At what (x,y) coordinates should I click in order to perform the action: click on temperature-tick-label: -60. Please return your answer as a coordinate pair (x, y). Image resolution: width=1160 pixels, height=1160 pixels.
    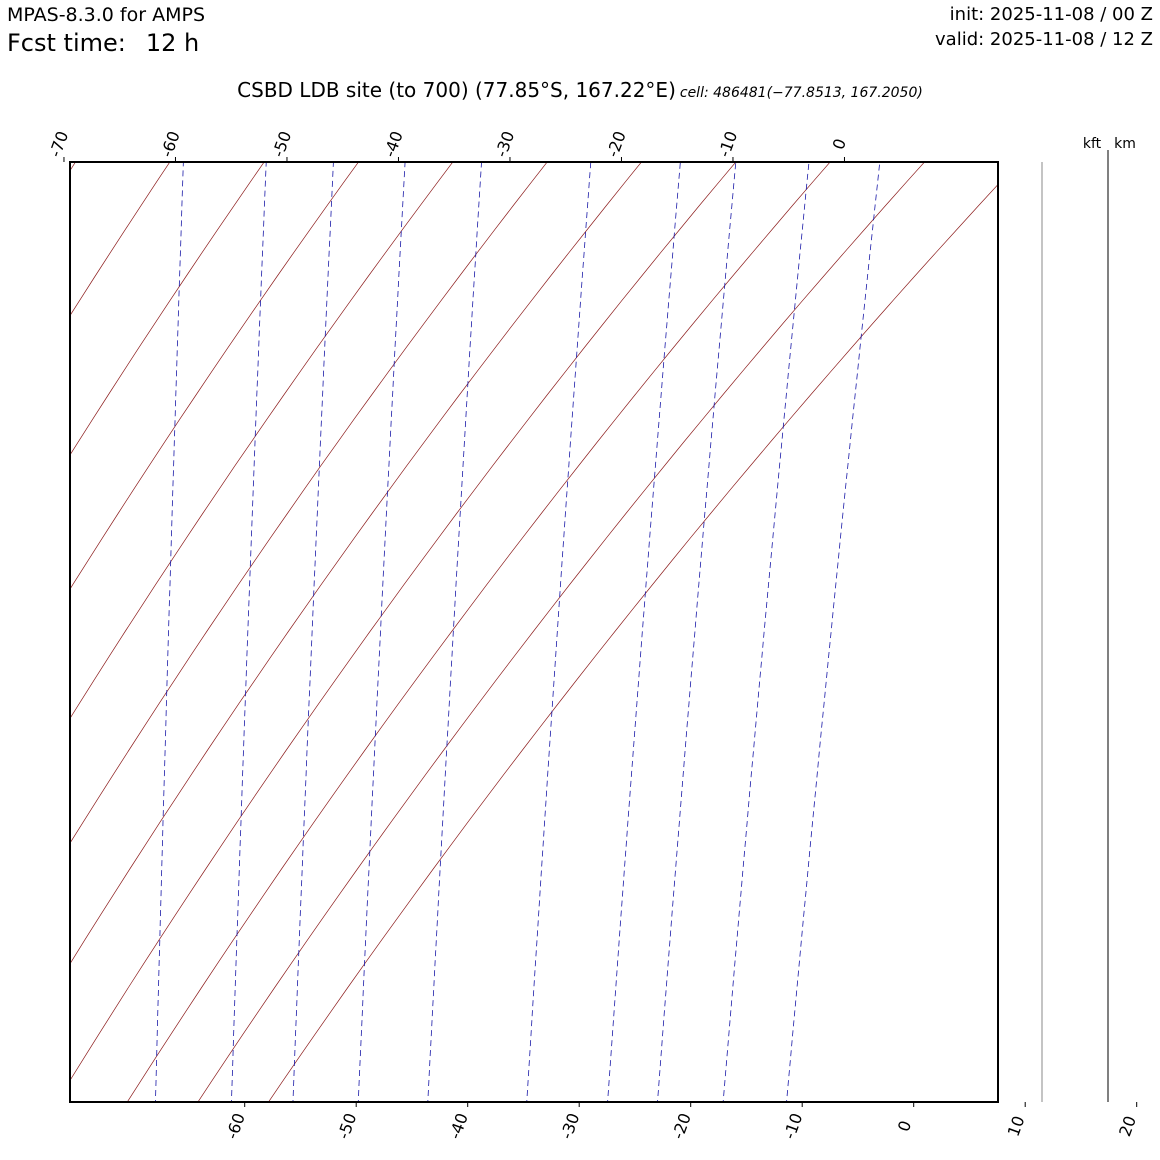
    Looking at the image, I should click on (235, 1126).